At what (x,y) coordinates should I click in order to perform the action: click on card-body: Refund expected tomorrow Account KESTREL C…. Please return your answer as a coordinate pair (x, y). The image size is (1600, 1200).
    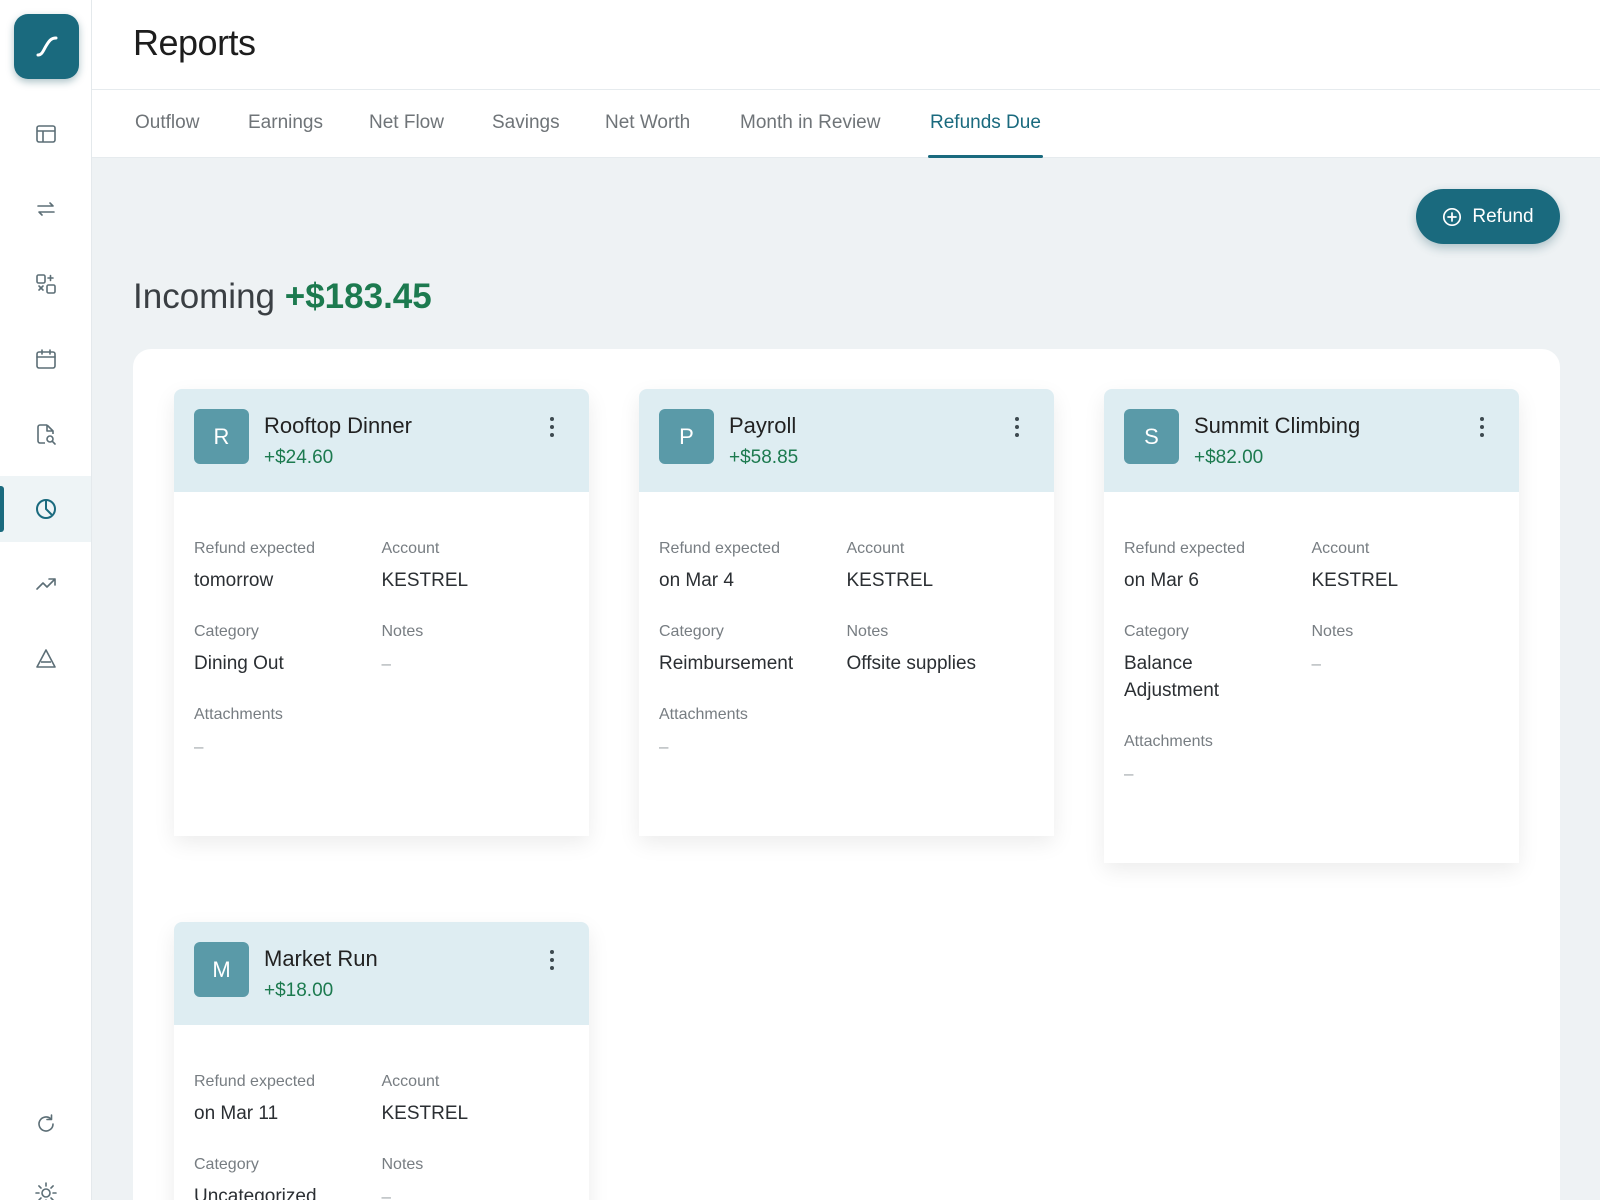
    Looking at the image, I should click on (381, 626).